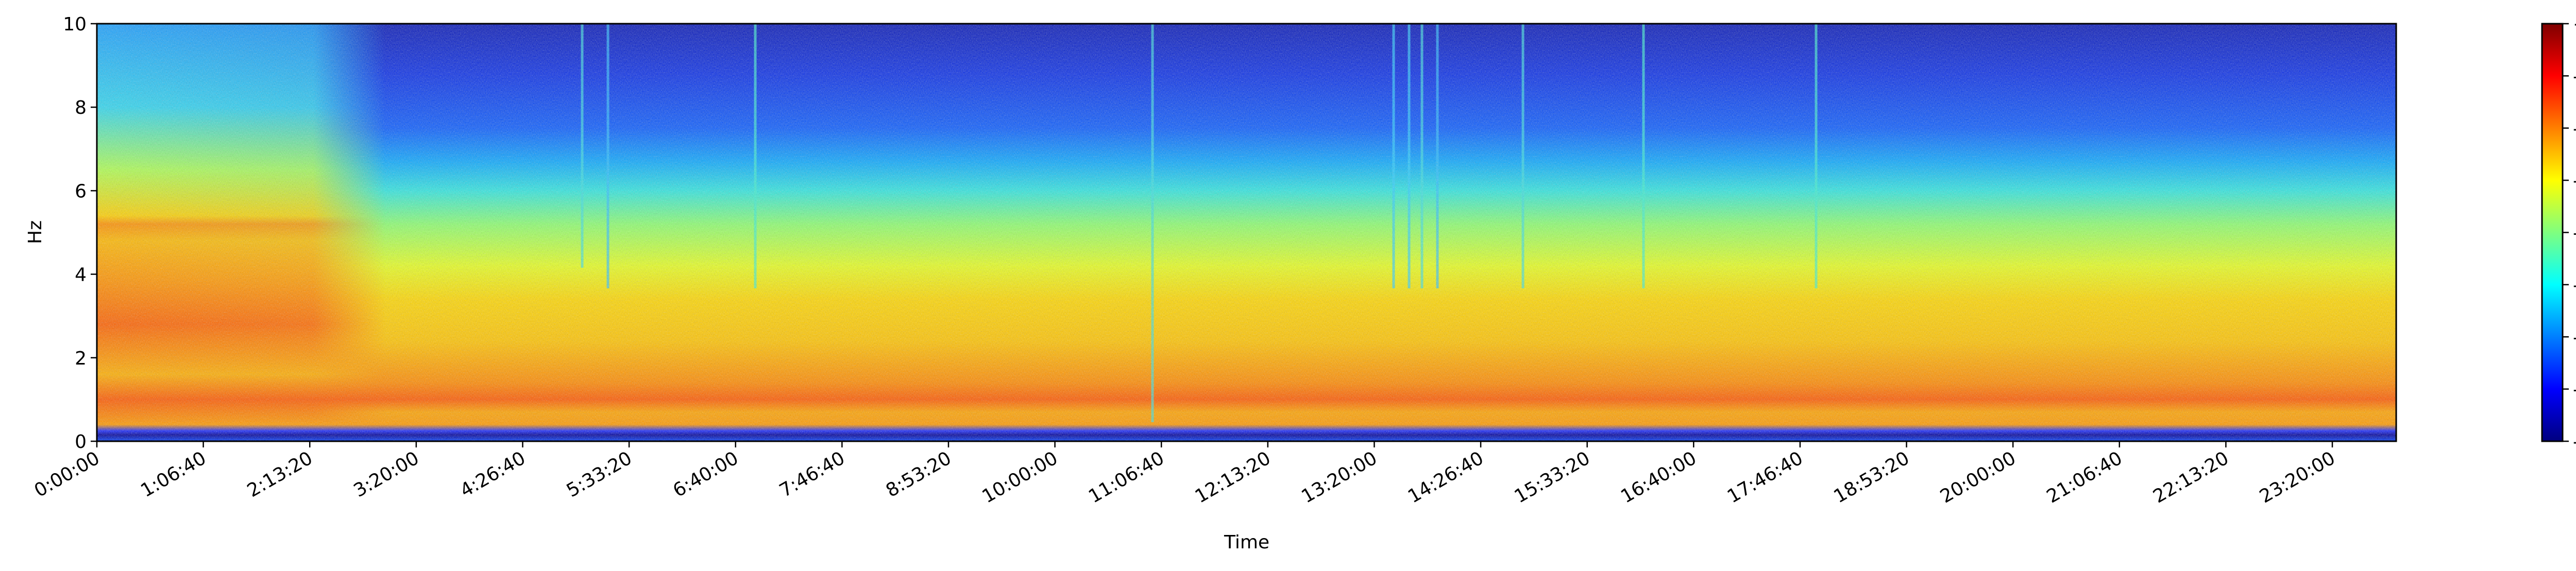  I want to click on y-axis: 0 2 4 6 8 10, so click(80, 233).